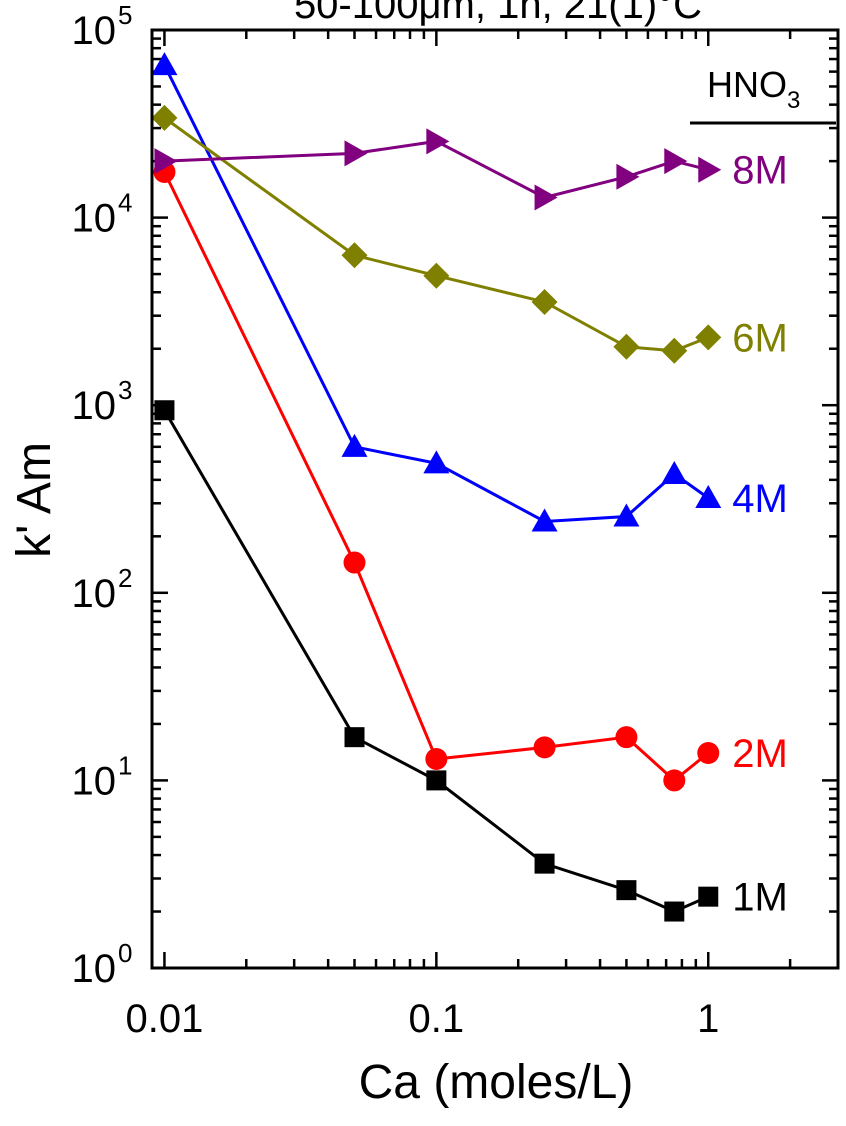 This screenshot has height=1126, width=846. I want to click on series-label-1m: 1M, so click(760, 898).